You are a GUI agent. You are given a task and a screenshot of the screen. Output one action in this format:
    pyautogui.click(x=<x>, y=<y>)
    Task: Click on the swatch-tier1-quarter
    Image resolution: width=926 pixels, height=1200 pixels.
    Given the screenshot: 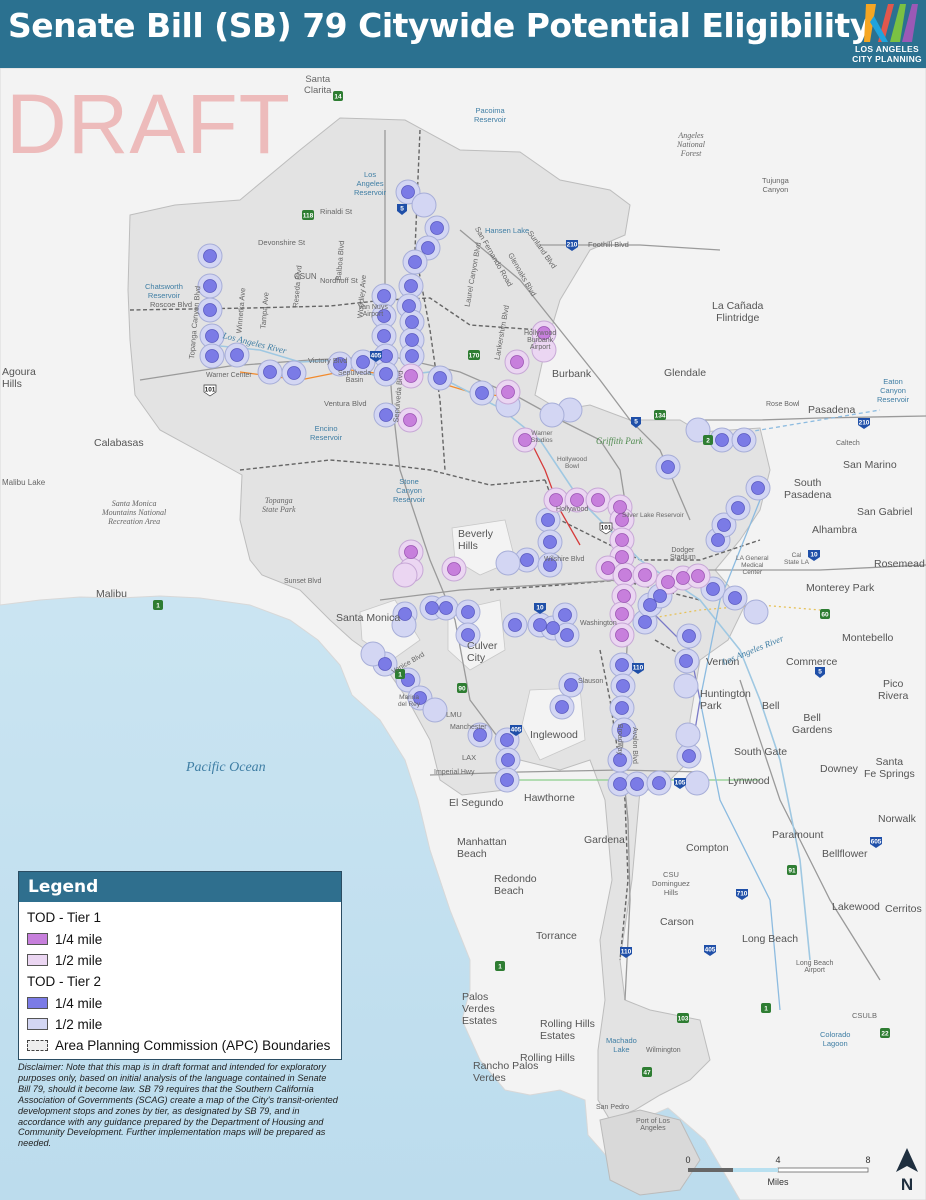 What is the action you would take?
    pyautogui.click(x=37, y=939)
    